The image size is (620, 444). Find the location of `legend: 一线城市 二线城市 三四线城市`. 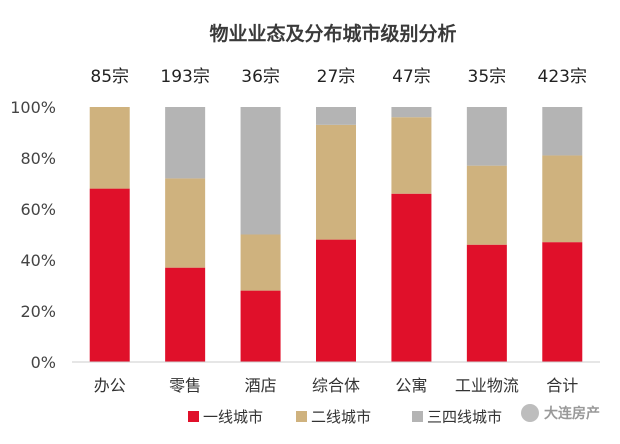

legend: 一线城市 二线城市 三四线城市 is located at coordinates (345, 417).